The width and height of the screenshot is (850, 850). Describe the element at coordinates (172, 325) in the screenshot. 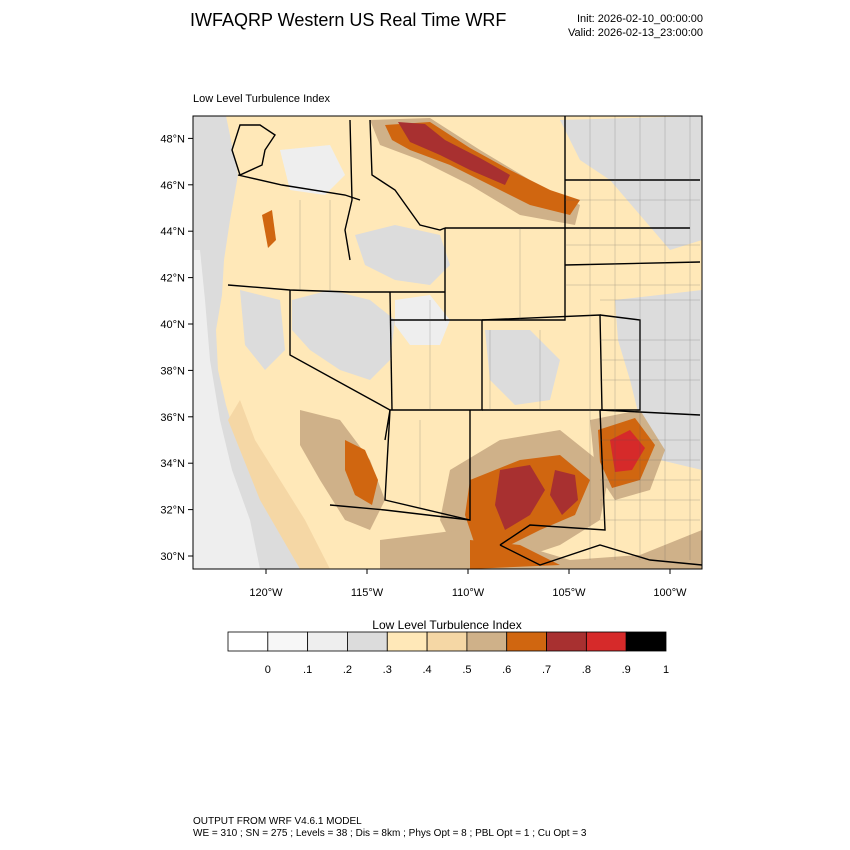

I see `lat-tick-label: 40°N` at that location.